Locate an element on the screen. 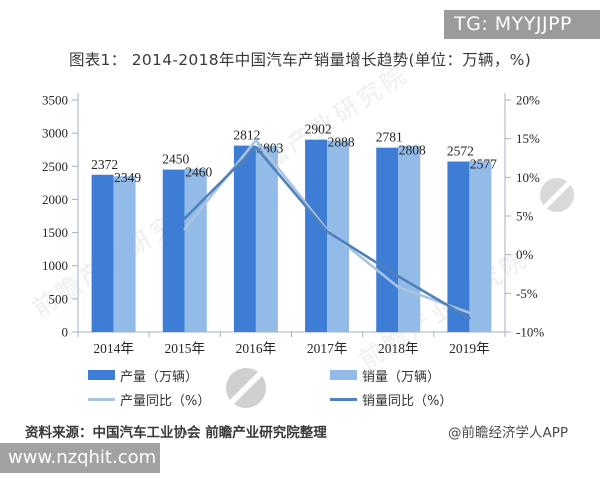  bar-sales-2018年 is located at coordinates (409, 238).